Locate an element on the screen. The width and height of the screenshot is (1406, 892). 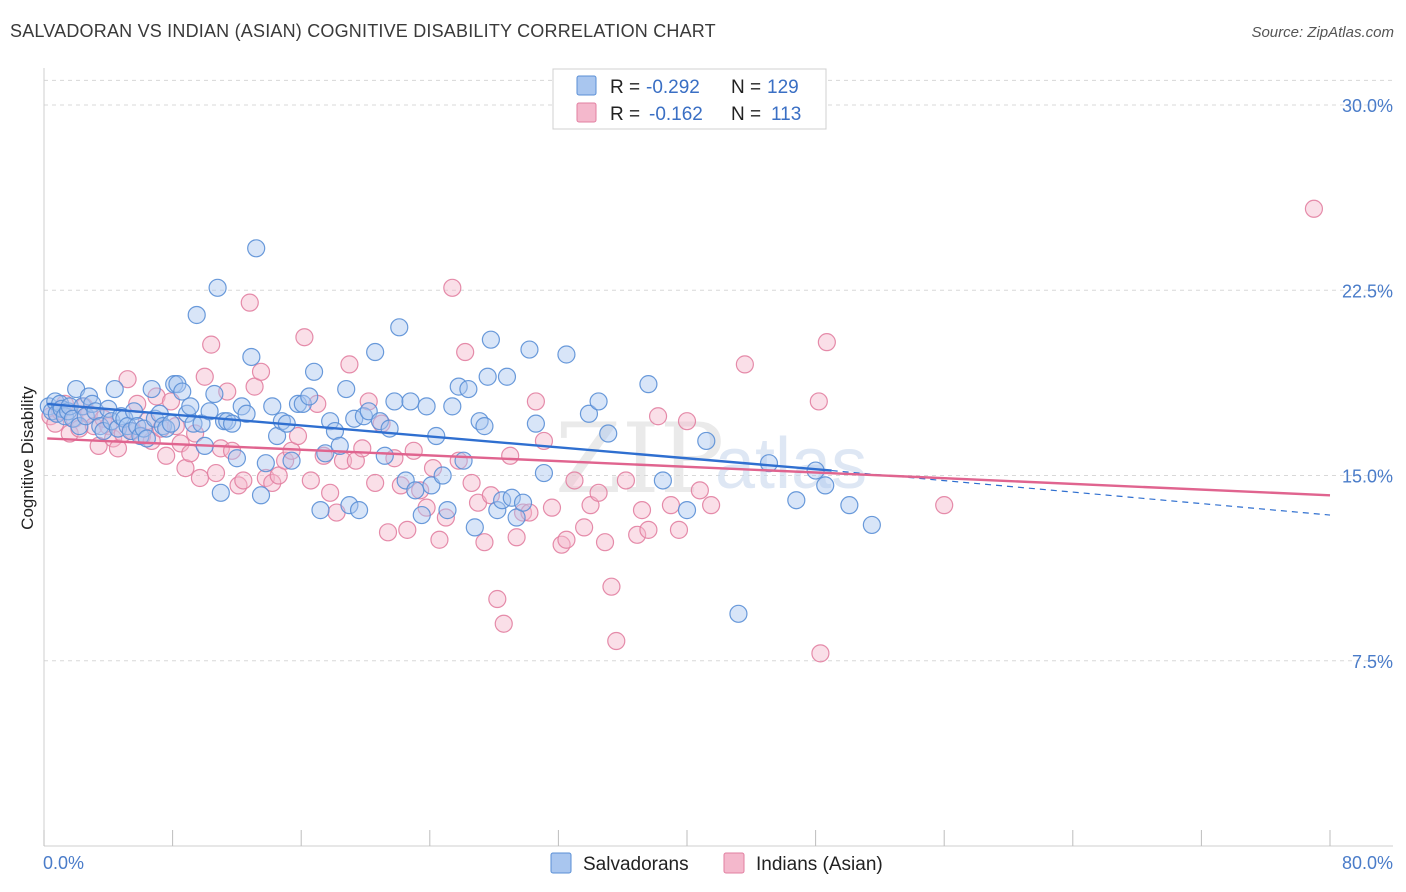
source-label: Source: ZipAtlas.com is located at coordinates (1322, 32).